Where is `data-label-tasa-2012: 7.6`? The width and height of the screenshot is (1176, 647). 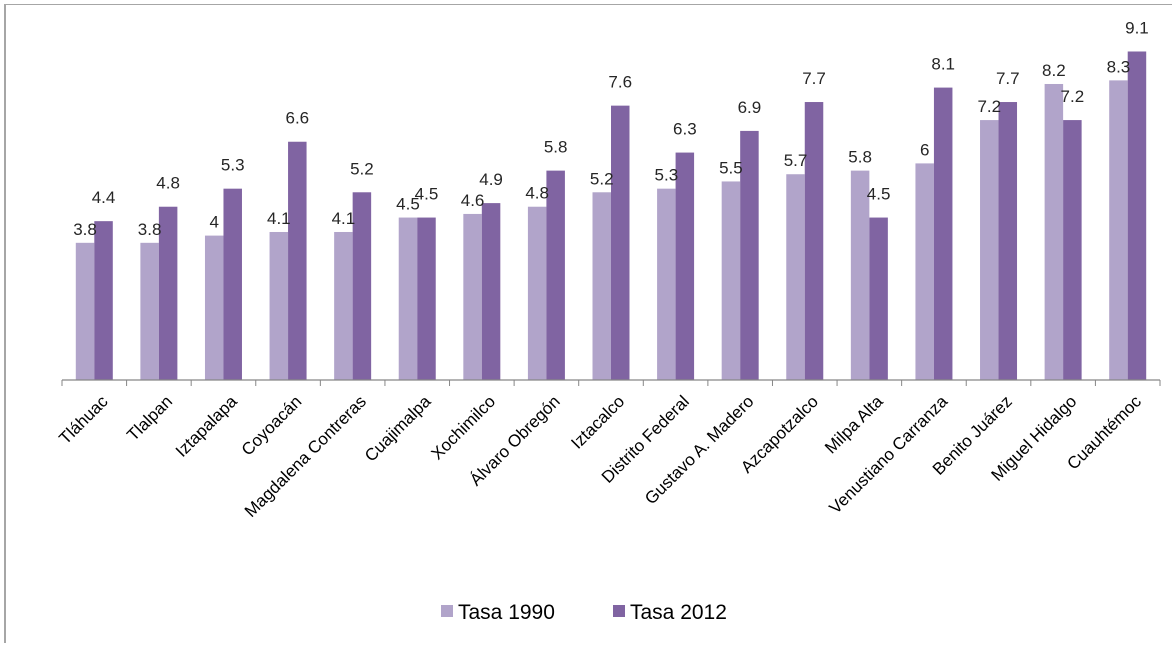
data-label-tasa-2012: 7.6 is located at coordinates (620, 82).